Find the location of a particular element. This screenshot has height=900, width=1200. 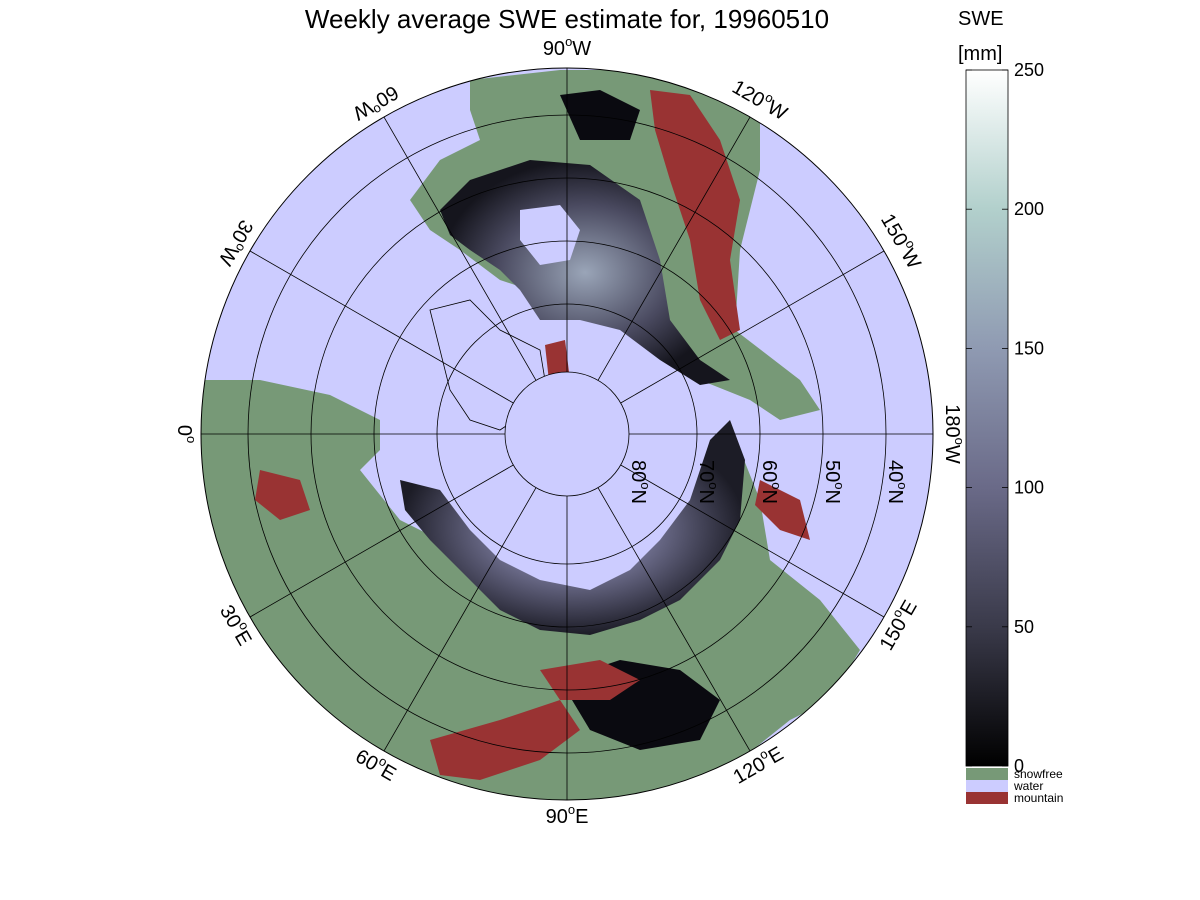

colorbar-tick-label: 0 is located at coordinates (1019, 766).